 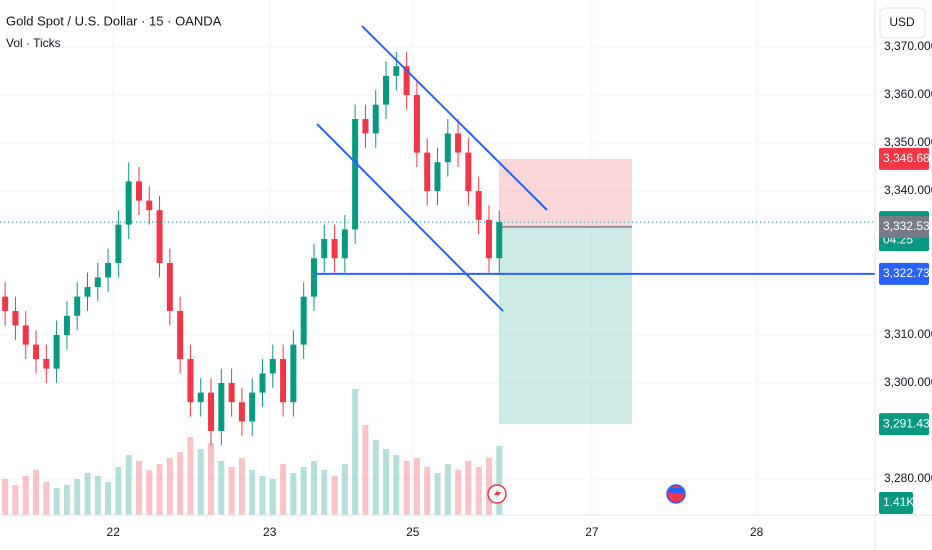 I want to click on target-zone, so click(x=565, y=325).